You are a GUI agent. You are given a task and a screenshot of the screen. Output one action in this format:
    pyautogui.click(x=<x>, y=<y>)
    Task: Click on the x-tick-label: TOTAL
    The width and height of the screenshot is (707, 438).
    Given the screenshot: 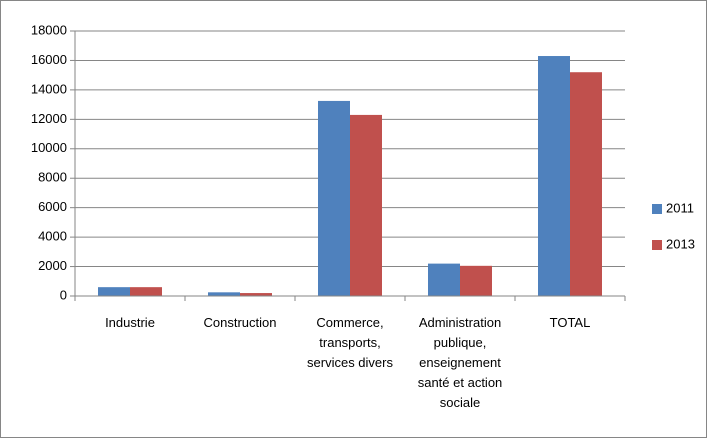 What is the action you would take?
    pyautogui.click(x=570, y=322)
    